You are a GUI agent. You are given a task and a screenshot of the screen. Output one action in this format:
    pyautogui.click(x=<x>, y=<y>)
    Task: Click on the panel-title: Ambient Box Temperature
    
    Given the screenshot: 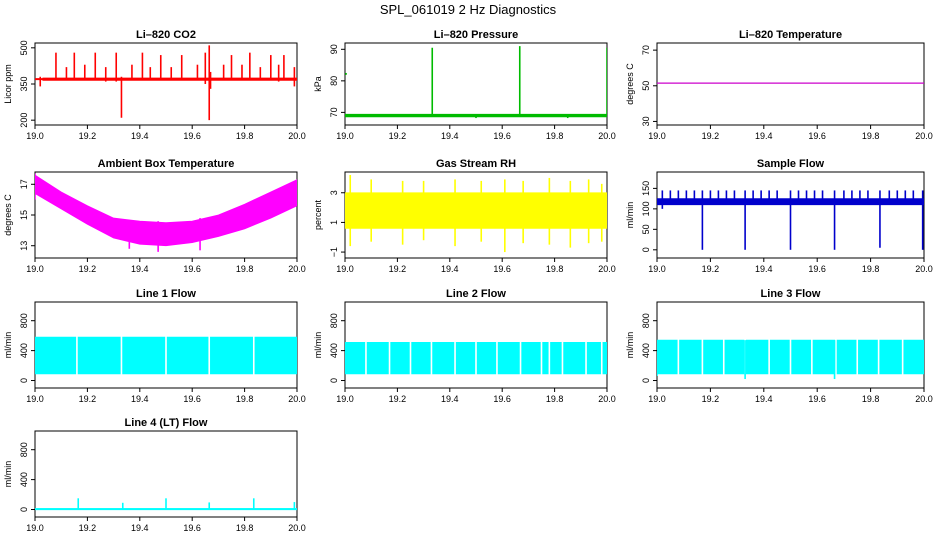 What is the action you would take?
    pyautogui.click(x=166, y=164)
    